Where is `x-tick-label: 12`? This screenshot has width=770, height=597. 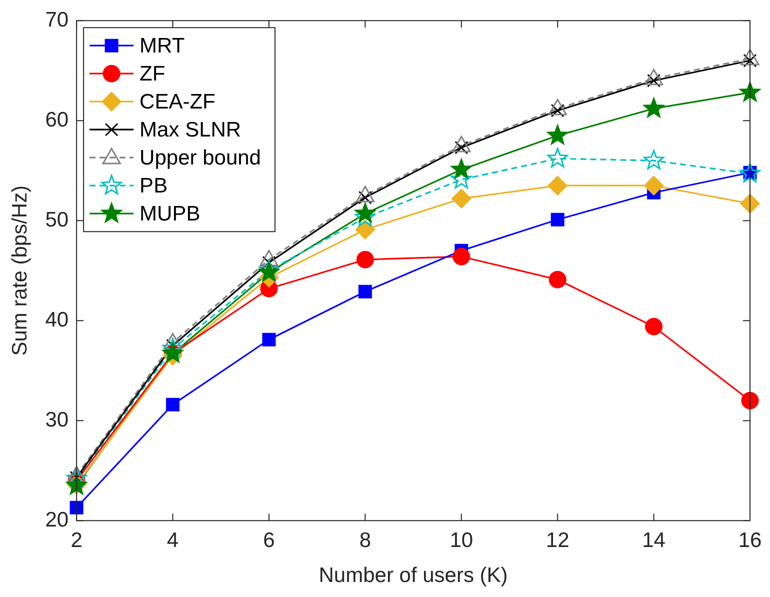
x-tick-label: 12 is located at coordinates (558, 540).